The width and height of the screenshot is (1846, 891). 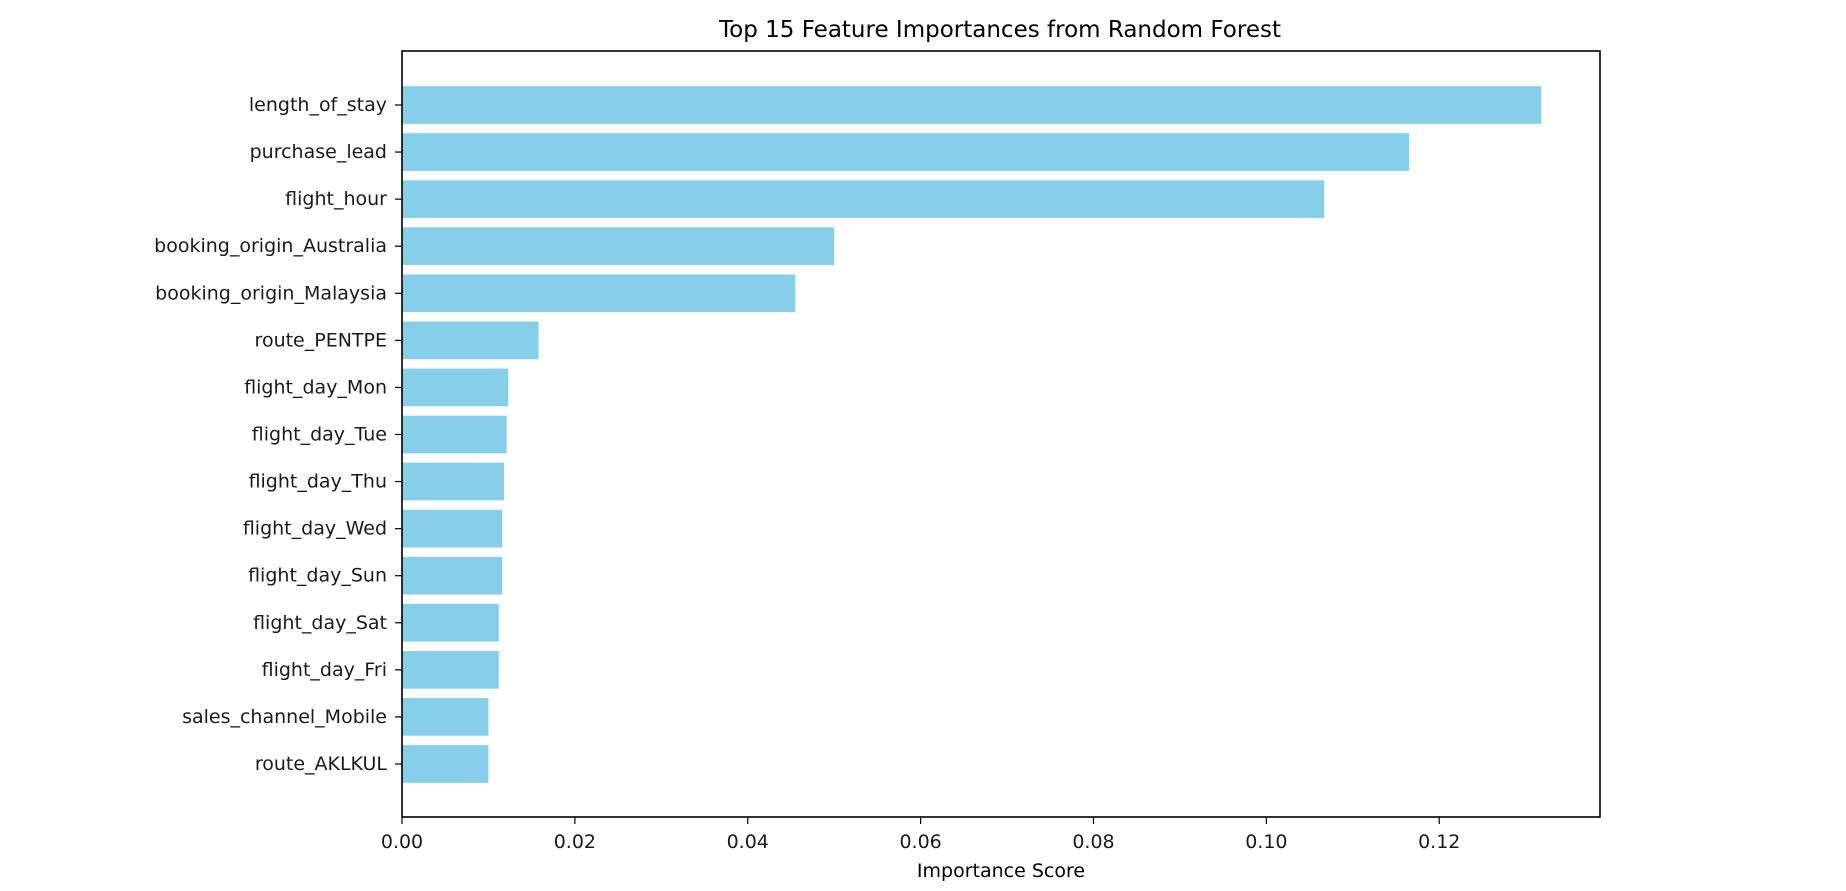 I want to click on x-tick-label: 0.10, so click(x=1266, y=842).